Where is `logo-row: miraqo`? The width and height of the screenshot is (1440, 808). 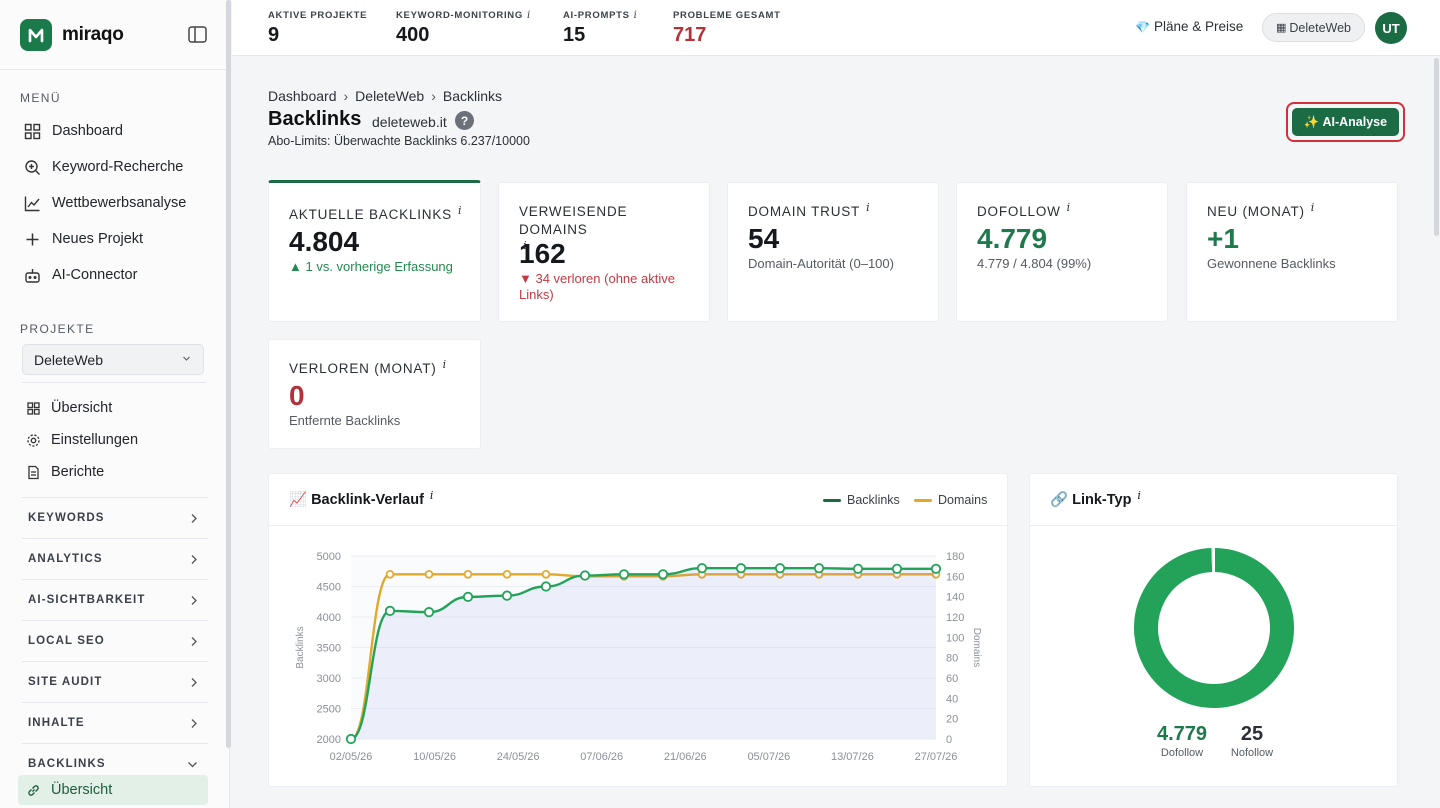 logo-row: miraqo is located at coordinates (114, 35).